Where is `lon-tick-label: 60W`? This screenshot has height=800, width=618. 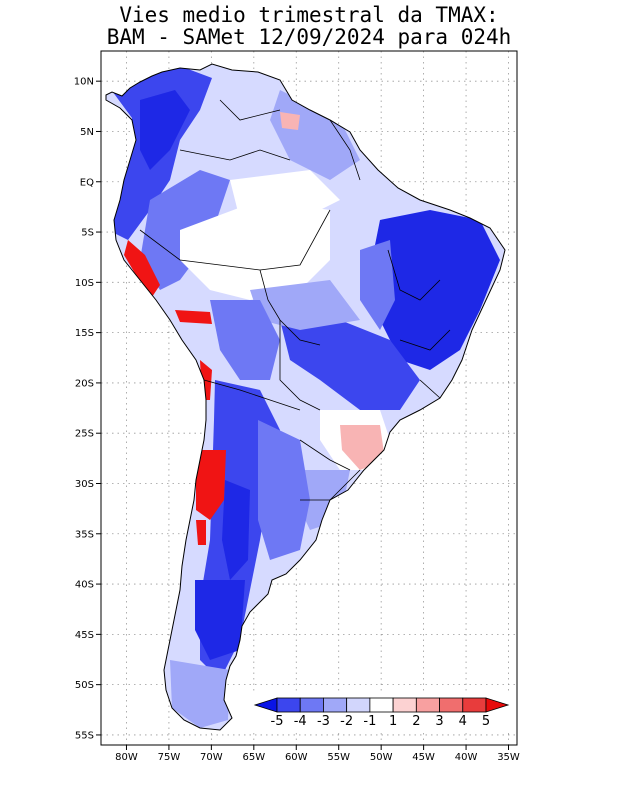 lon-tick-label: 60W is located at coordinates (296, 757).